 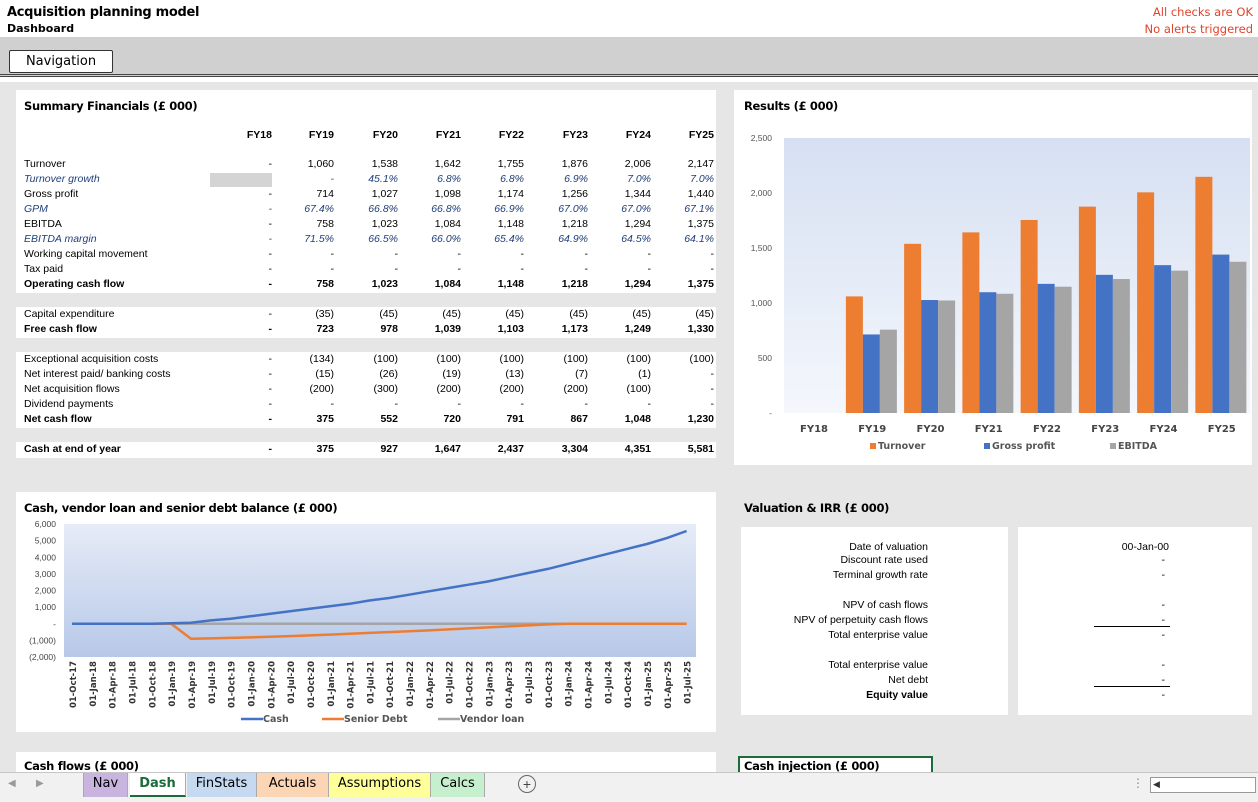 I want to click on row-value: 1,060, so click(x=320, y=164).